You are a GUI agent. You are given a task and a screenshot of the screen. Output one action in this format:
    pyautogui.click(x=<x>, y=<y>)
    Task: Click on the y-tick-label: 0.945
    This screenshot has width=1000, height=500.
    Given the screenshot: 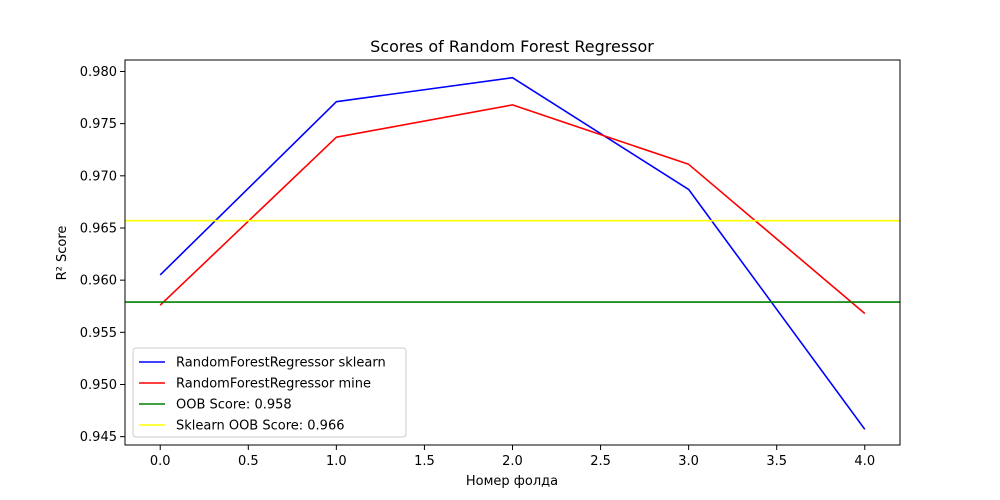 What is the action you would take?
    pyautogui.click(x=98, y=437)
    